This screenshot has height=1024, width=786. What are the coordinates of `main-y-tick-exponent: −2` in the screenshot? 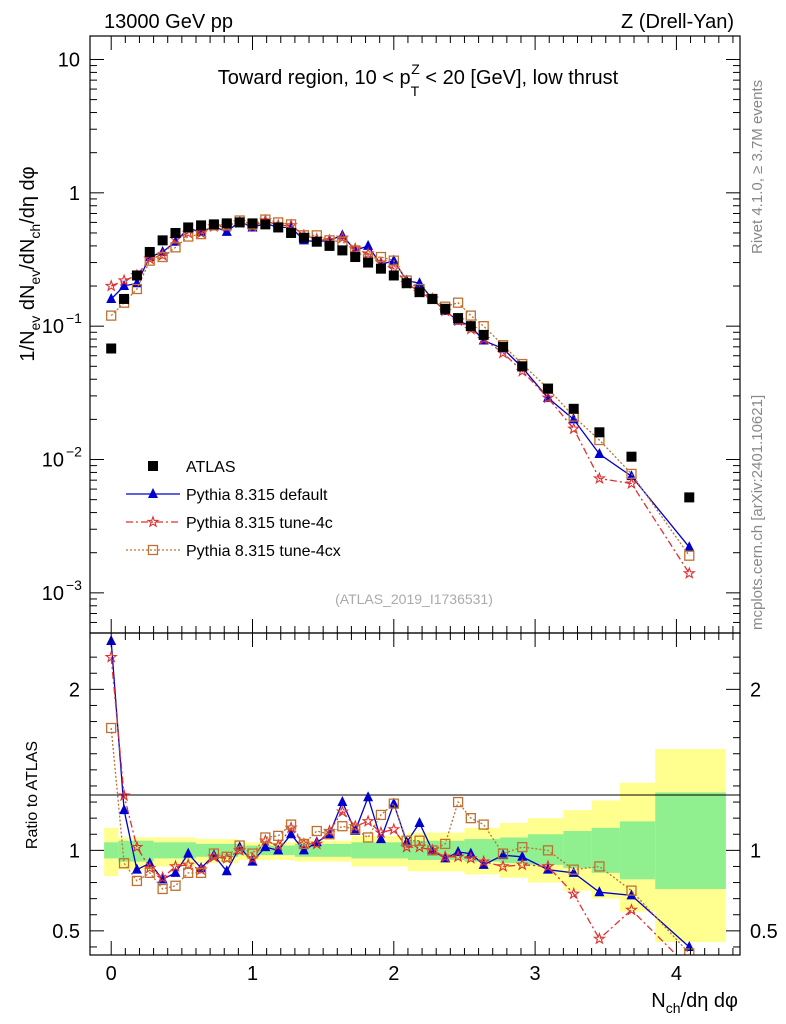 It's located at (74, 452).